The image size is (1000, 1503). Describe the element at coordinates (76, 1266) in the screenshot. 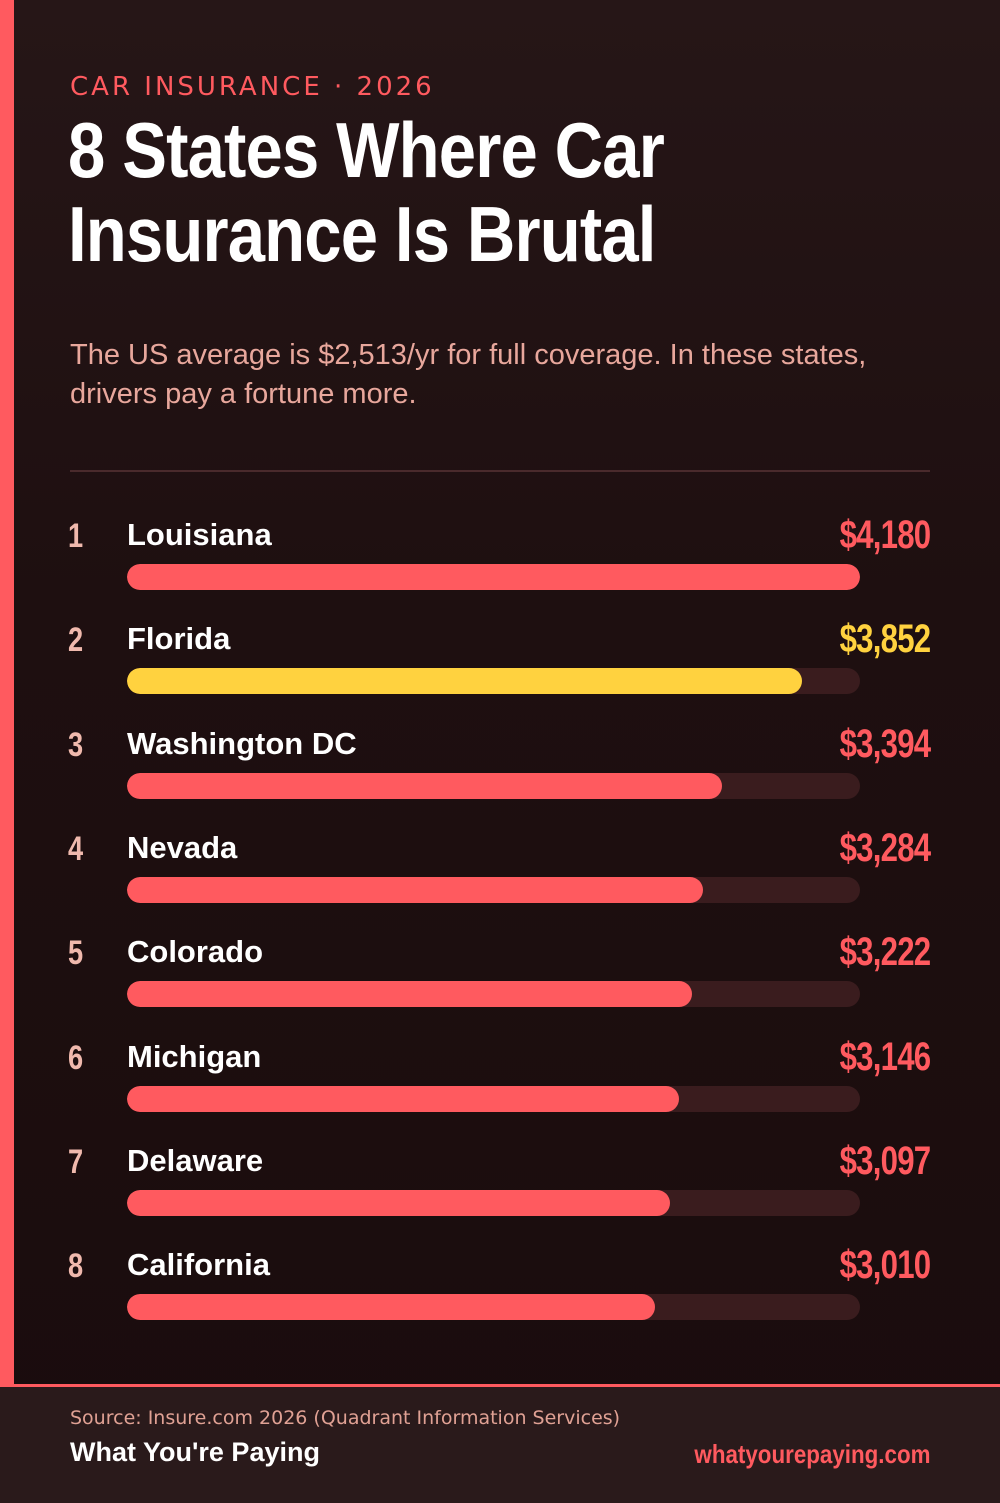

I see `rank-label: 8` at that location.